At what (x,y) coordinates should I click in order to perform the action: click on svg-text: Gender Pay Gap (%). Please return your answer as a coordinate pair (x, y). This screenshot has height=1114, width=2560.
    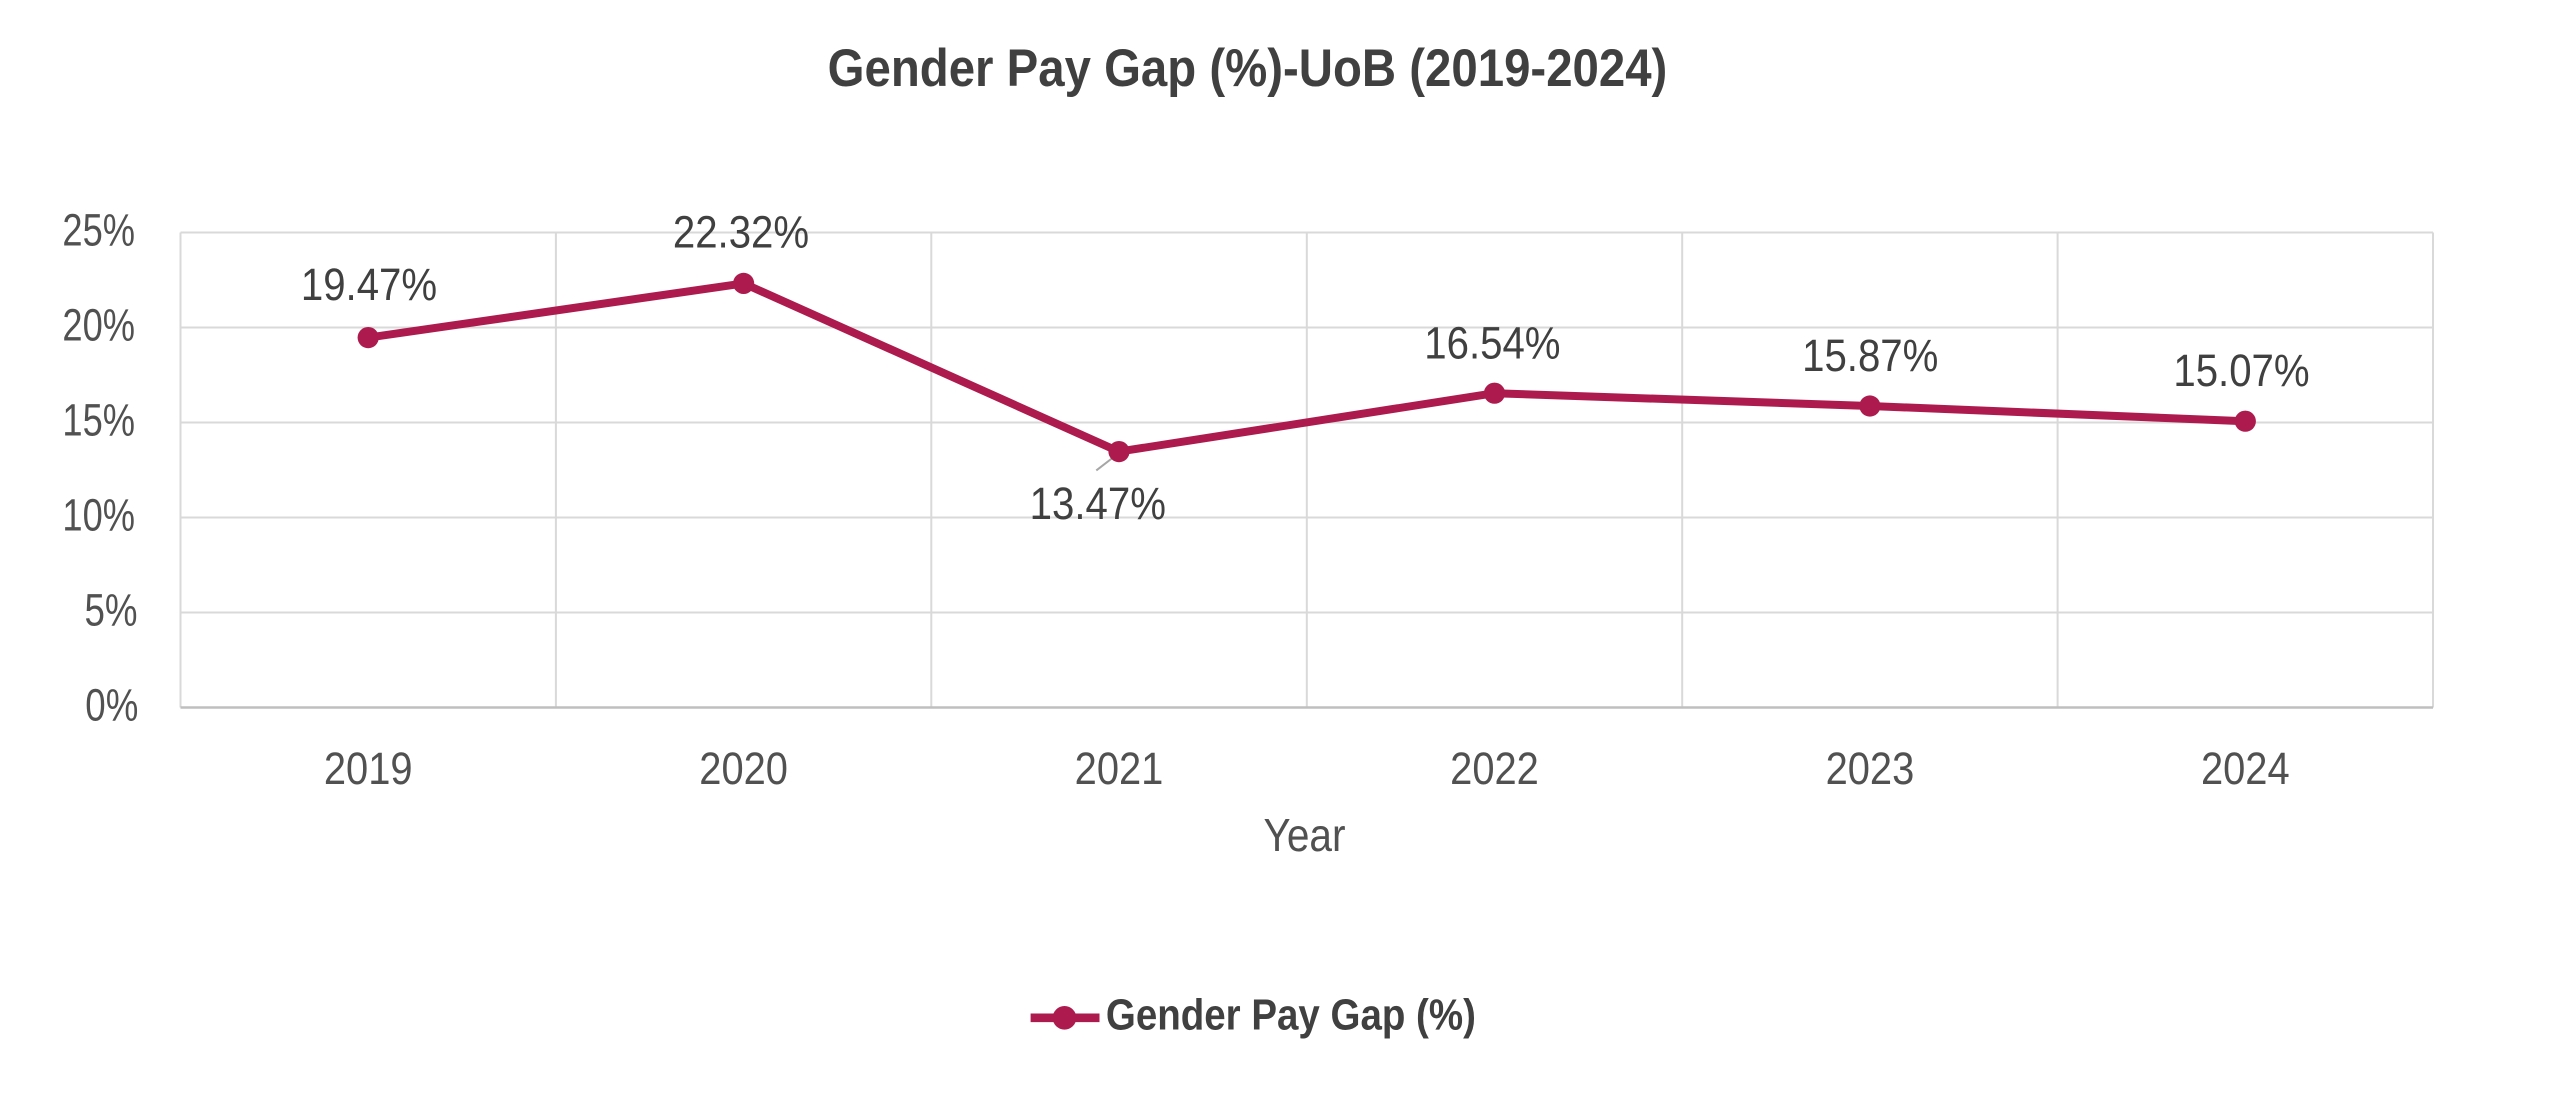
    Looking at the image, I should click on (1291, 1014).